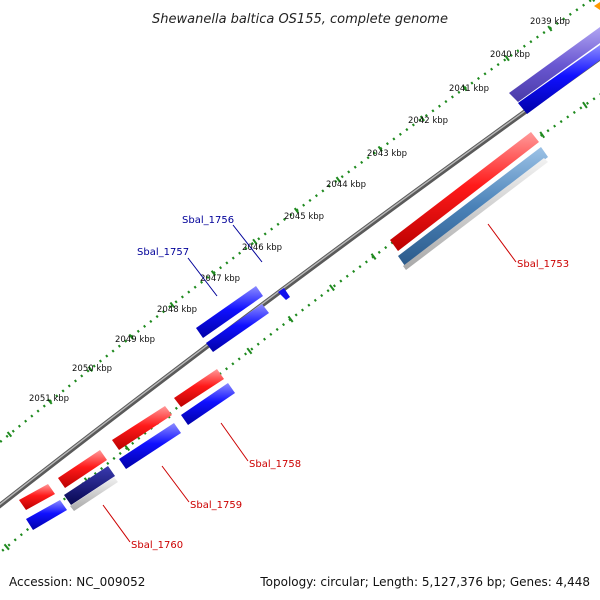 The height and width of the screenshot is (600, 600). Describe the element at coordinates (135, 340) in the screenshot. I see `tick-label-2049: 2049 kbp` at that location.